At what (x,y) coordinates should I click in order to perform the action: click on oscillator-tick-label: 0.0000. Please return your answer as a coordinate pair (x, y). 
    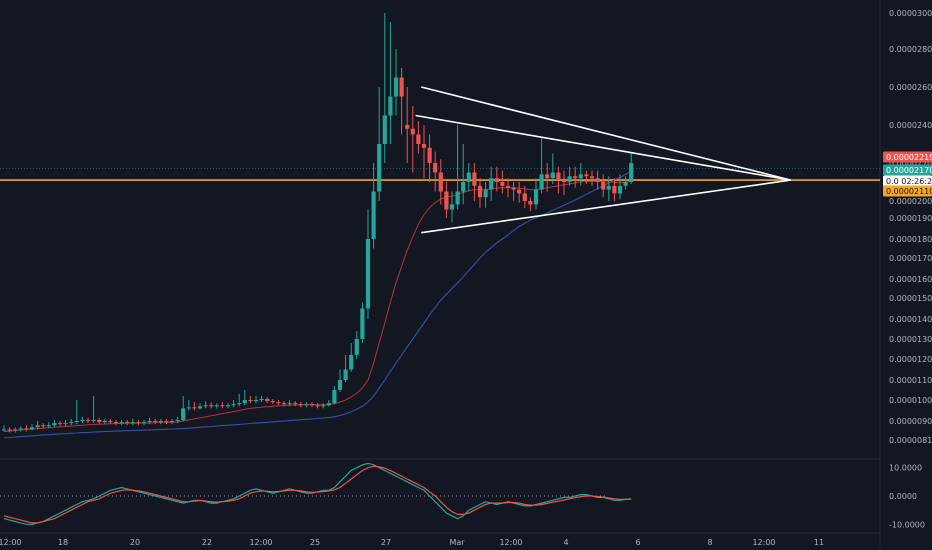
    Looking at the image, I should click on (903, 496).